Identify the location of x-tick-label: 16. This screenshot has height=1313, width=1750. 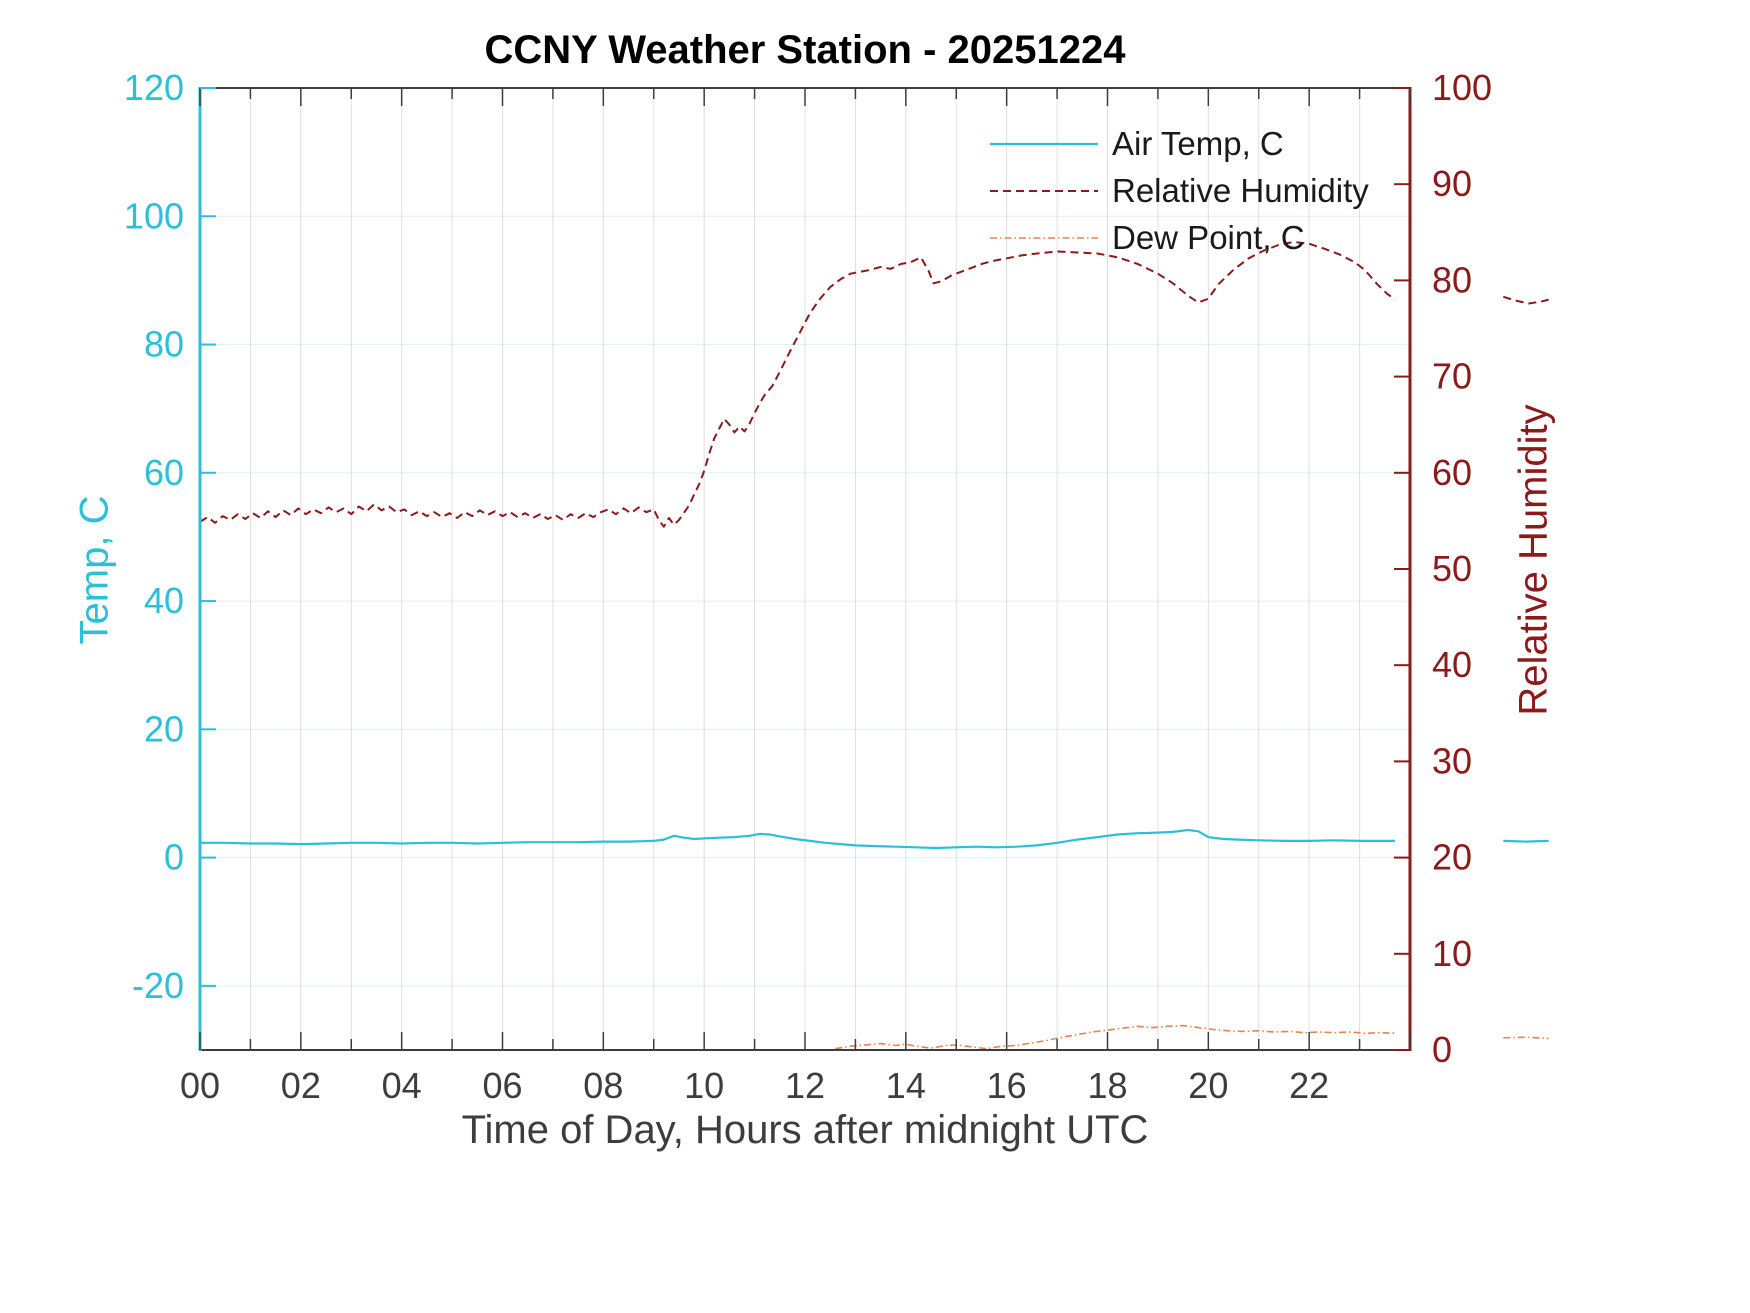
(1007, 1085).